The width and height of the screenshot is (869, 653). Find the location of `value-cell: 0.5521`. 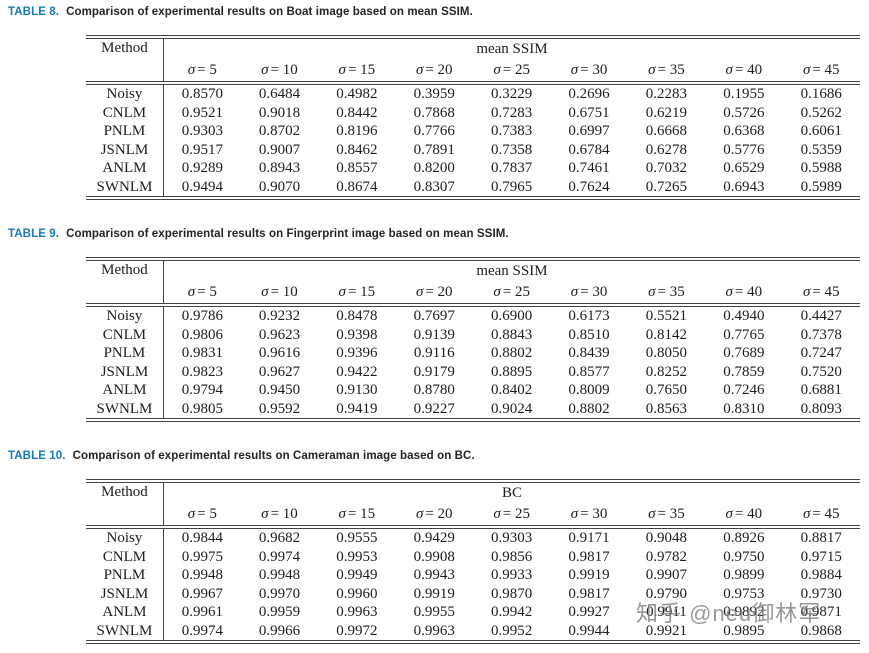

value-cell: 0.5521 is located at coordinates (666, 316).